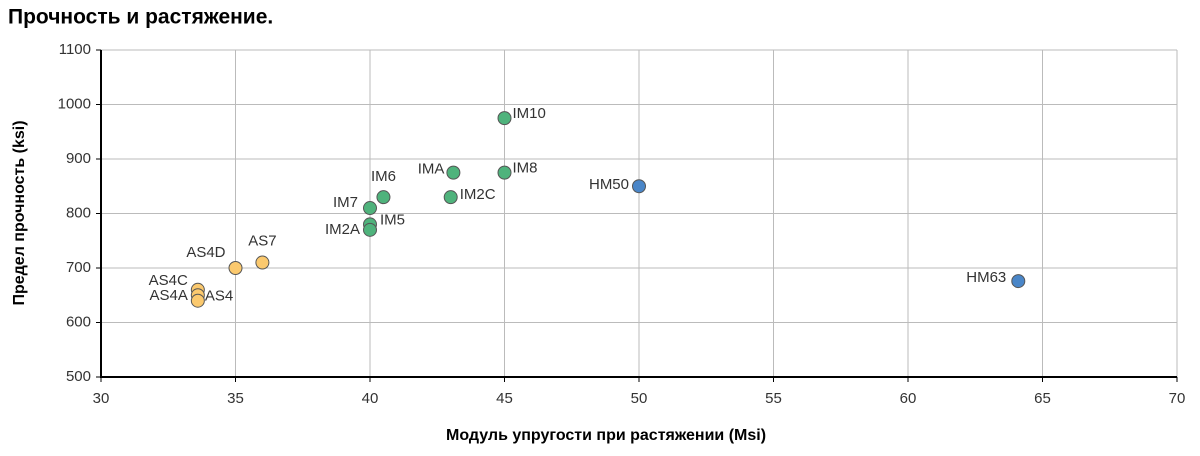 The height and width of the screenshot is (456, 1200). Describe the element at coordinates (342, 229) in the screenshot. I see `point-label: IM2A` at that location.